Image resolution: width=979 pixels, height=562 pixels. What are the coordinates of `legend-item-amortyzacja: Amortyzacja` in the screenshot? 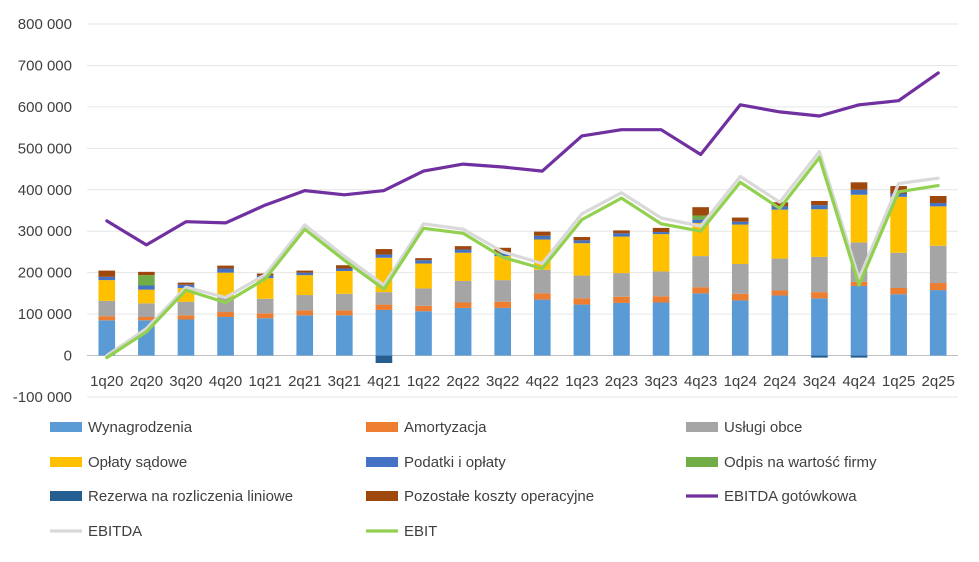 It's located at (426, 427).